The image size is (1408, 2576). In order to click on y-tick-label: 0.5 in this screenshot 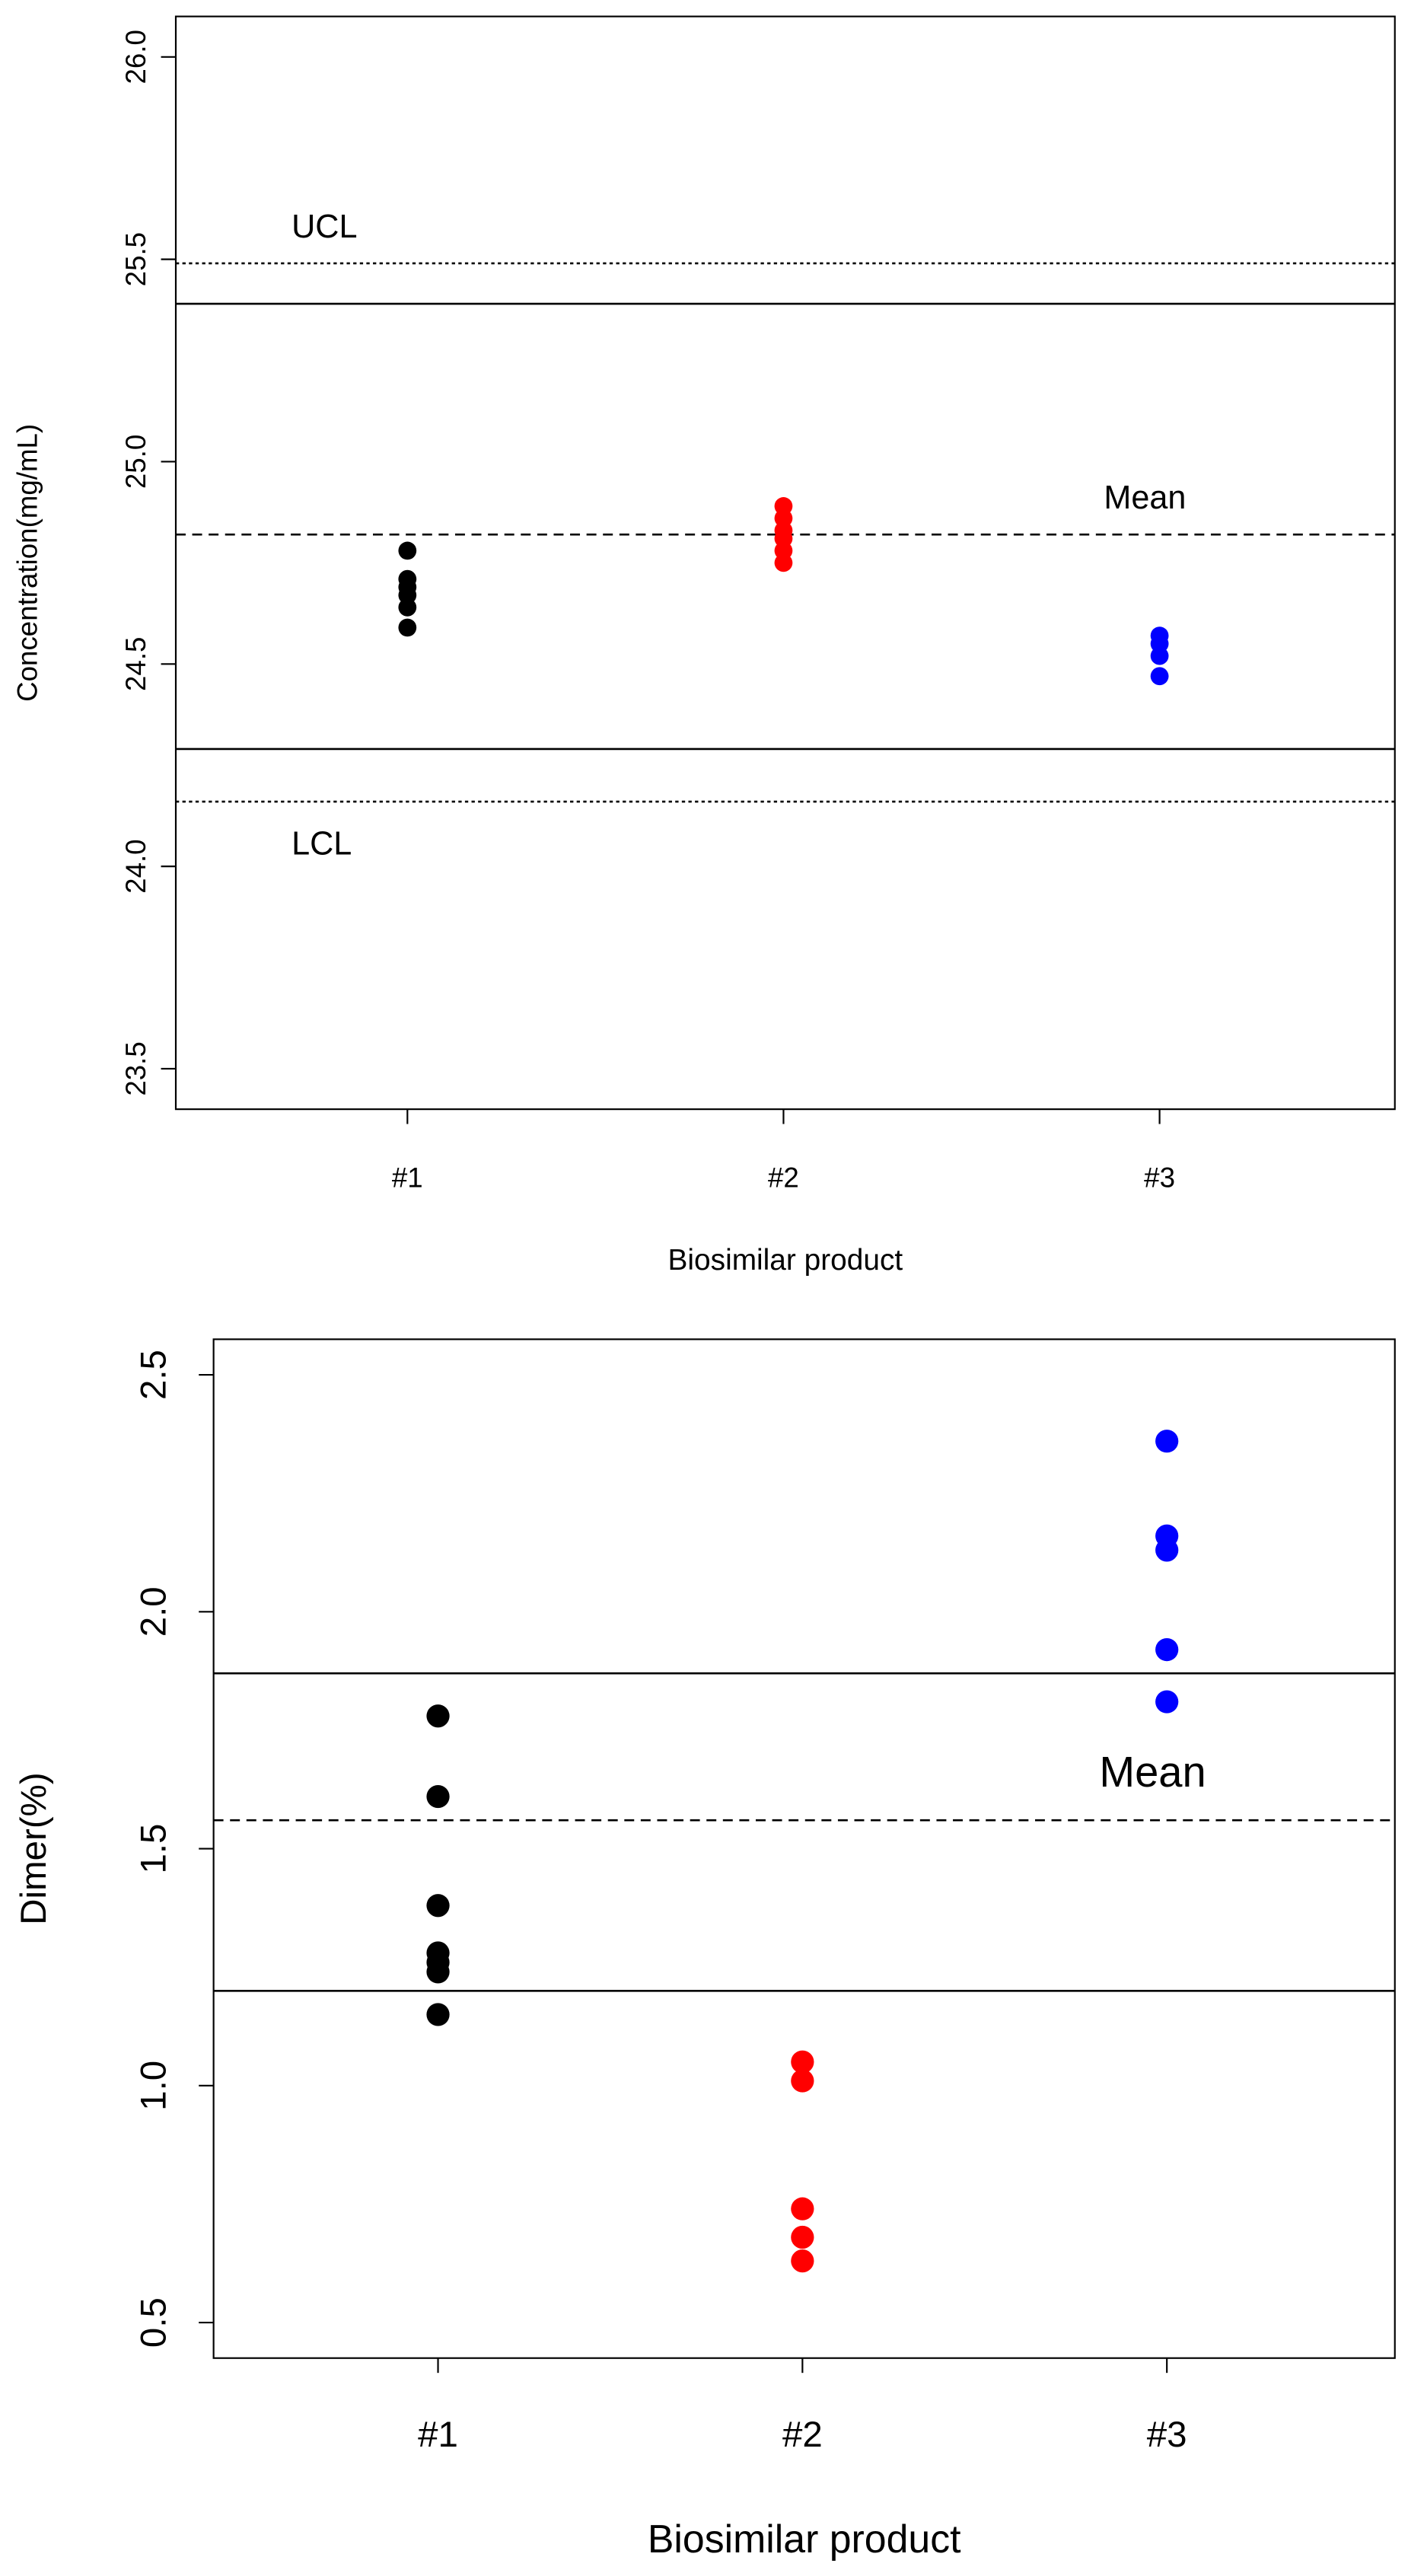, I will do `click(154, 2322)`.